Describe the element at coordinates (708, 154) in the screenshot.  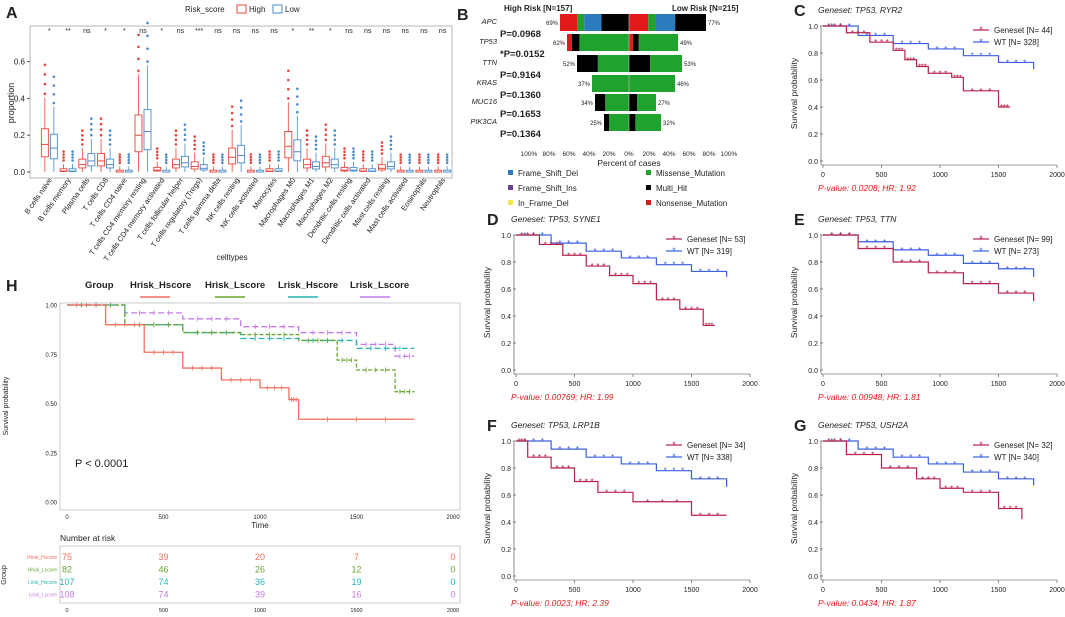
I see `x-tick-label: 80%` at that location.